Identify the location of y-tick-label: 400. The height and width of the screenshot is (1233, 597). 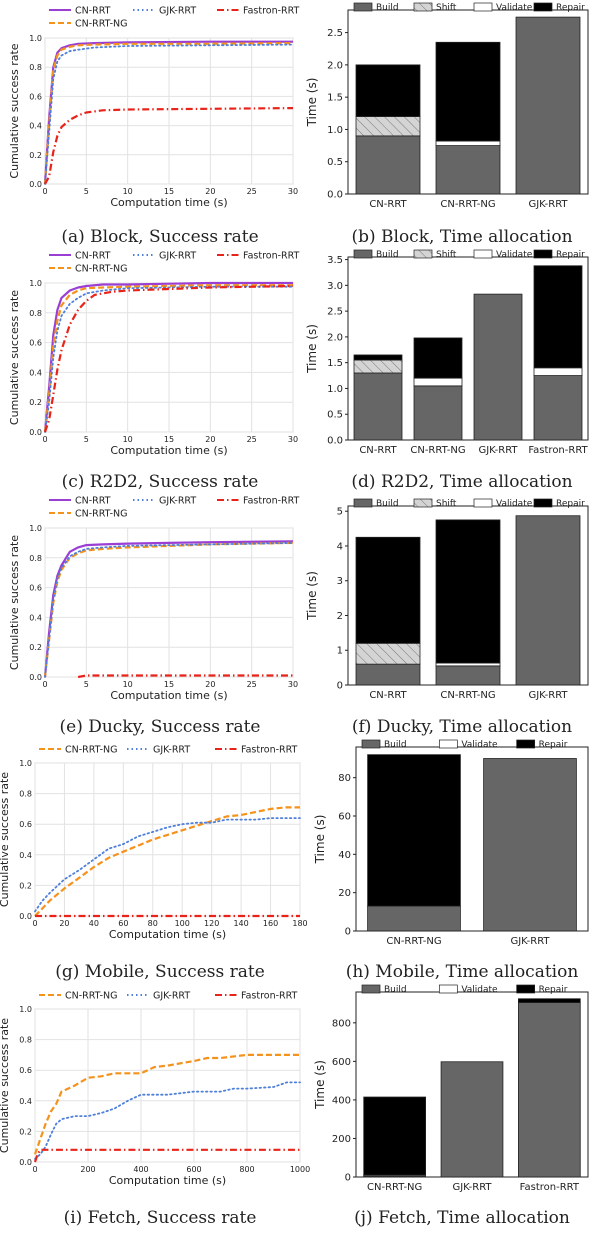
(341, 1100).